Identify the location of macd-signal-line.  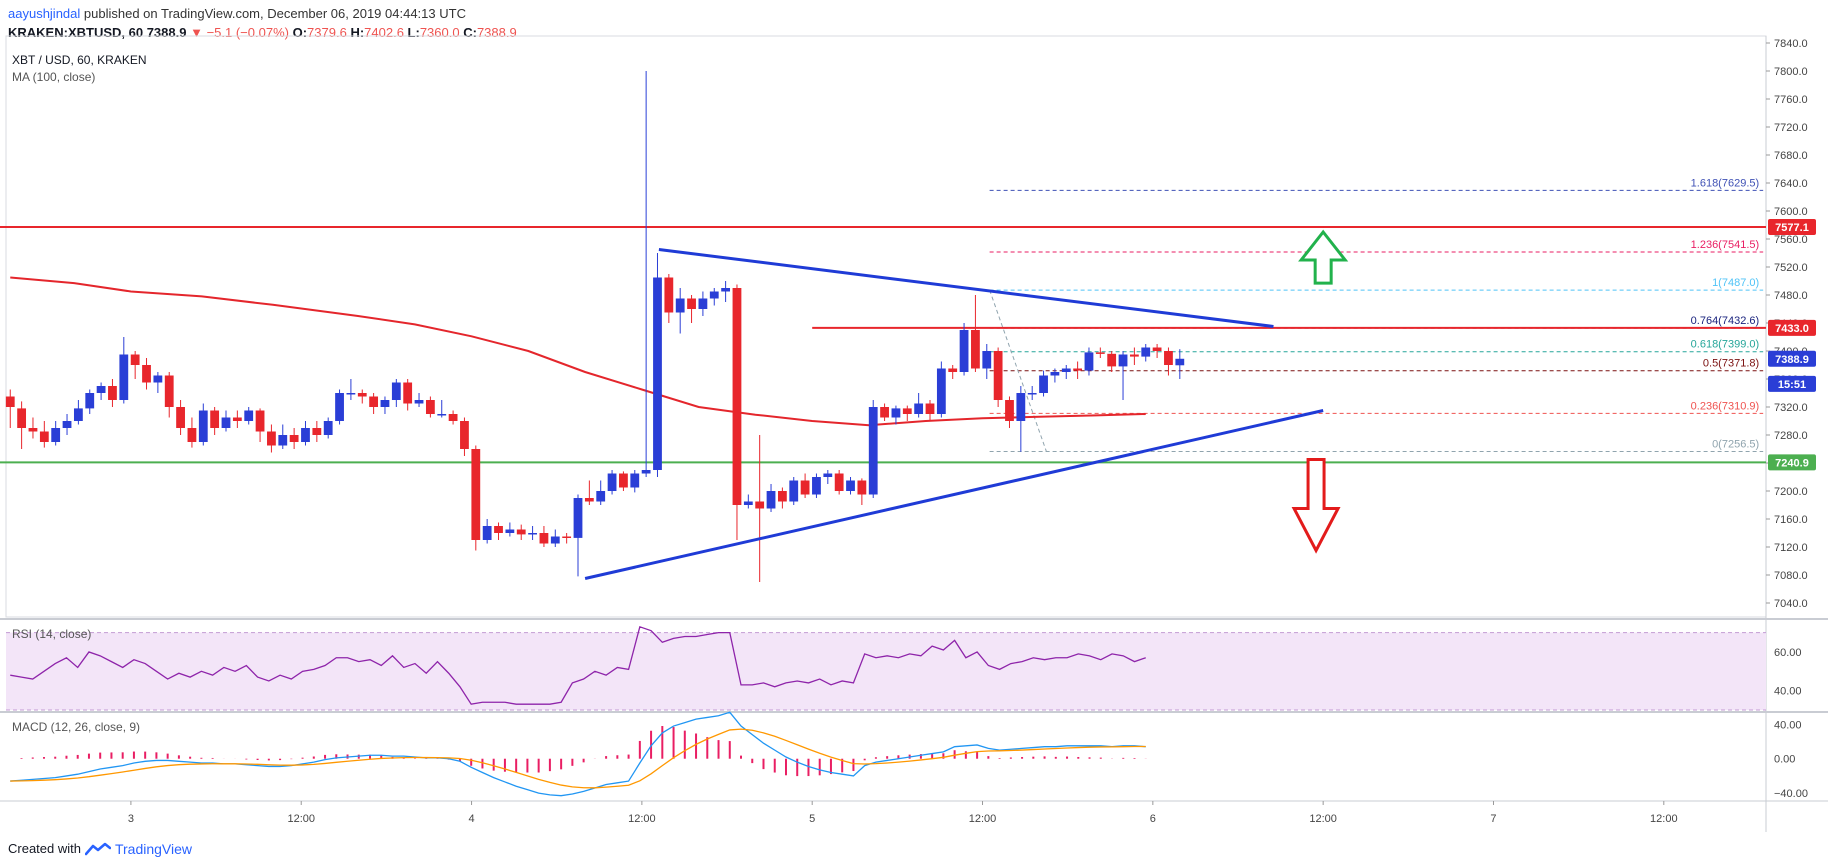
(578, 758).